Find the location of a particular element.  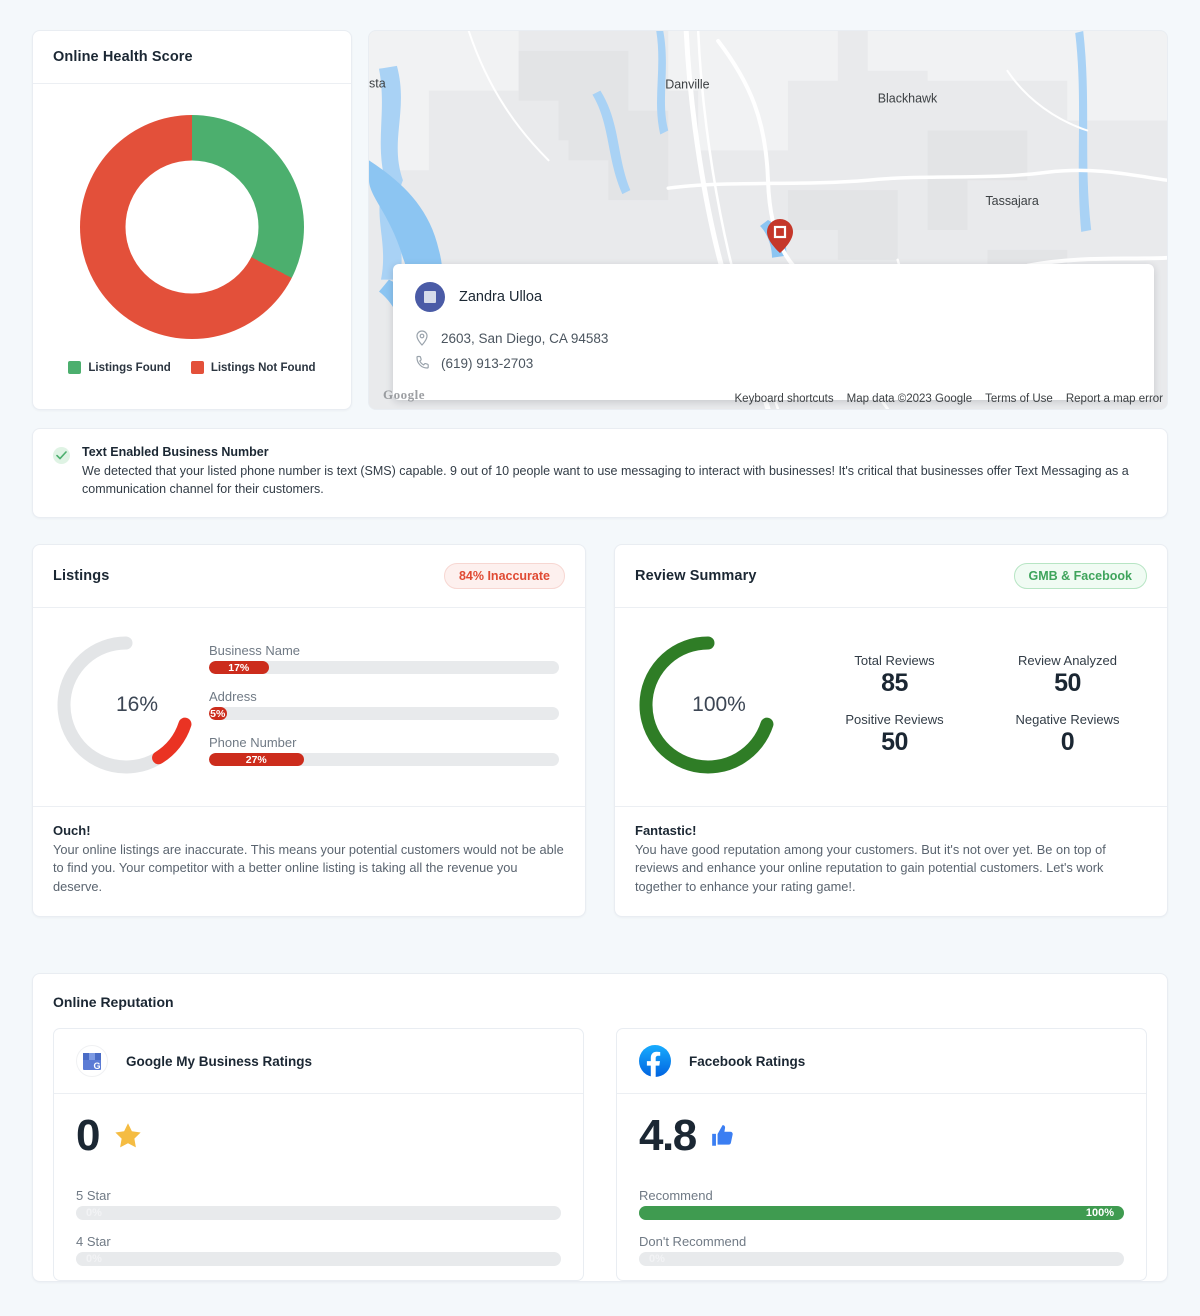

check-icon is located at coordinates (61, 455).